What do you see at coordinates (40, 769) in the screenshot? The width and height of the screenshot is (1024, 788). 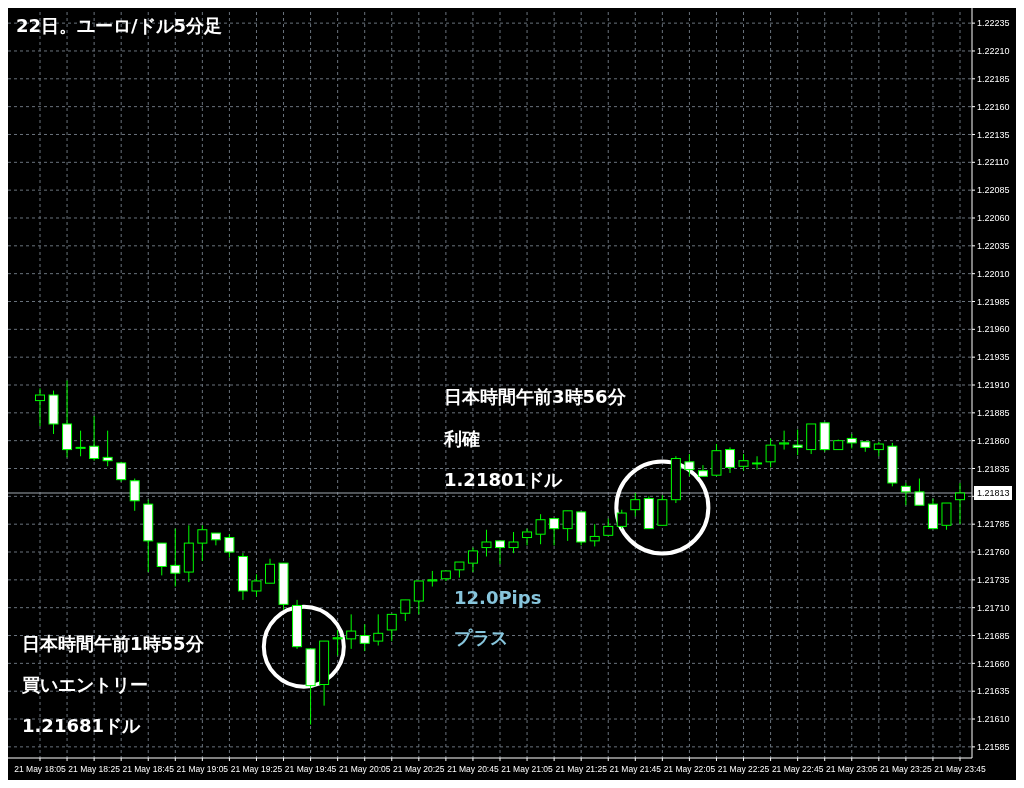 I see `x-tick-label: 21 May 18:05` at bounding box center [40, 769].